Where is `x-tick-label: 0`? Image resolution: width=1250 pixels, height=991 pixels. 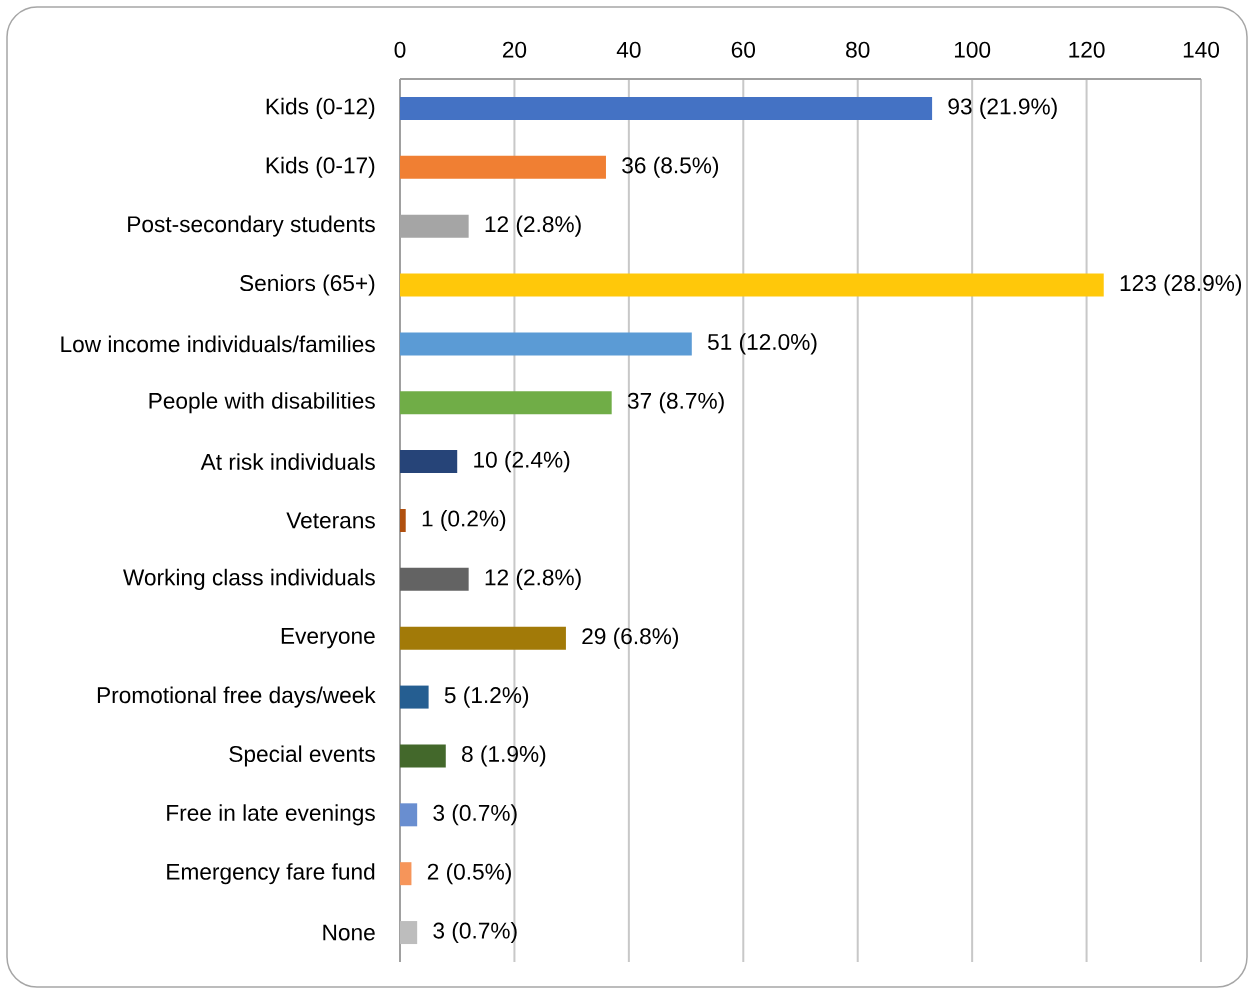
x-tick-label: 0 is located at coordinates (400, 49).